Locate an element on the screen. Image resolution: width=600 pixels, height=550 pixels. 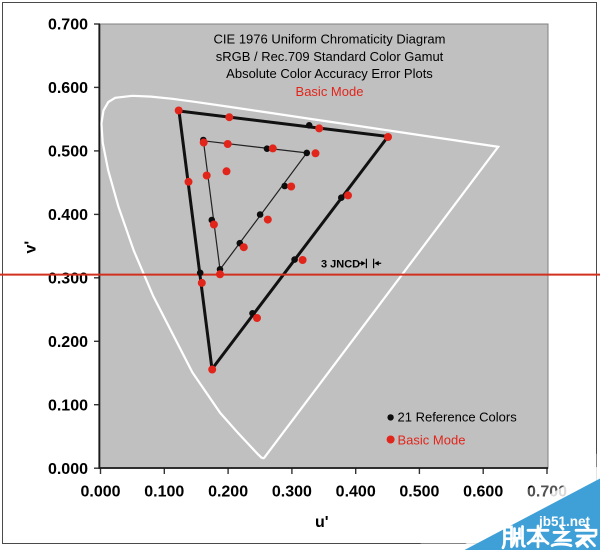
svg-text: 3 JNCD is located at coordinates (340, 264).